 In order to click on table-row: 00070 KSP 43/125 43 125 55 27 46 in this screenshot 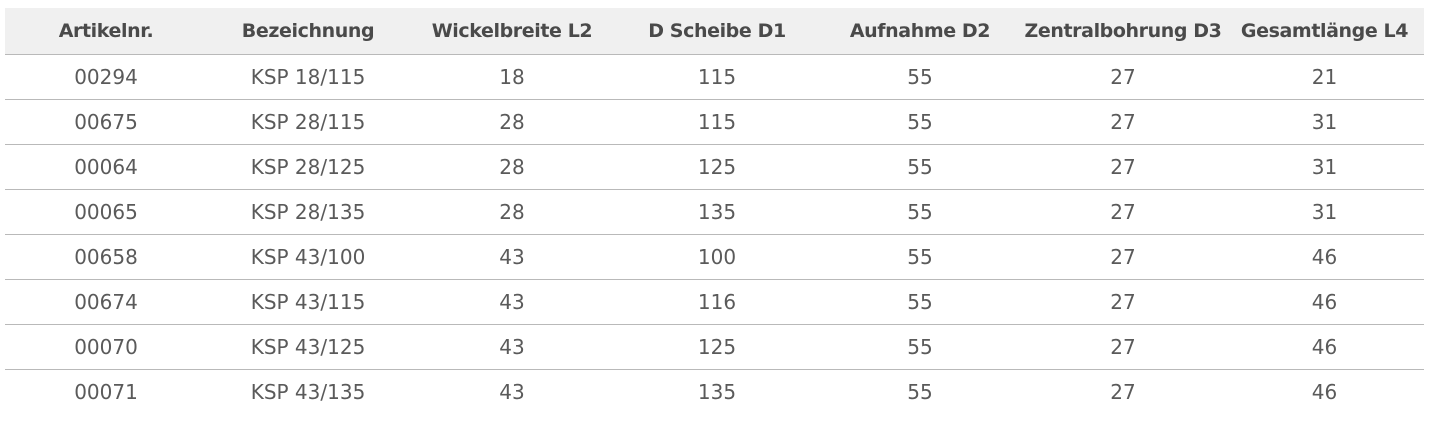, I will do `click(714, 347)`.